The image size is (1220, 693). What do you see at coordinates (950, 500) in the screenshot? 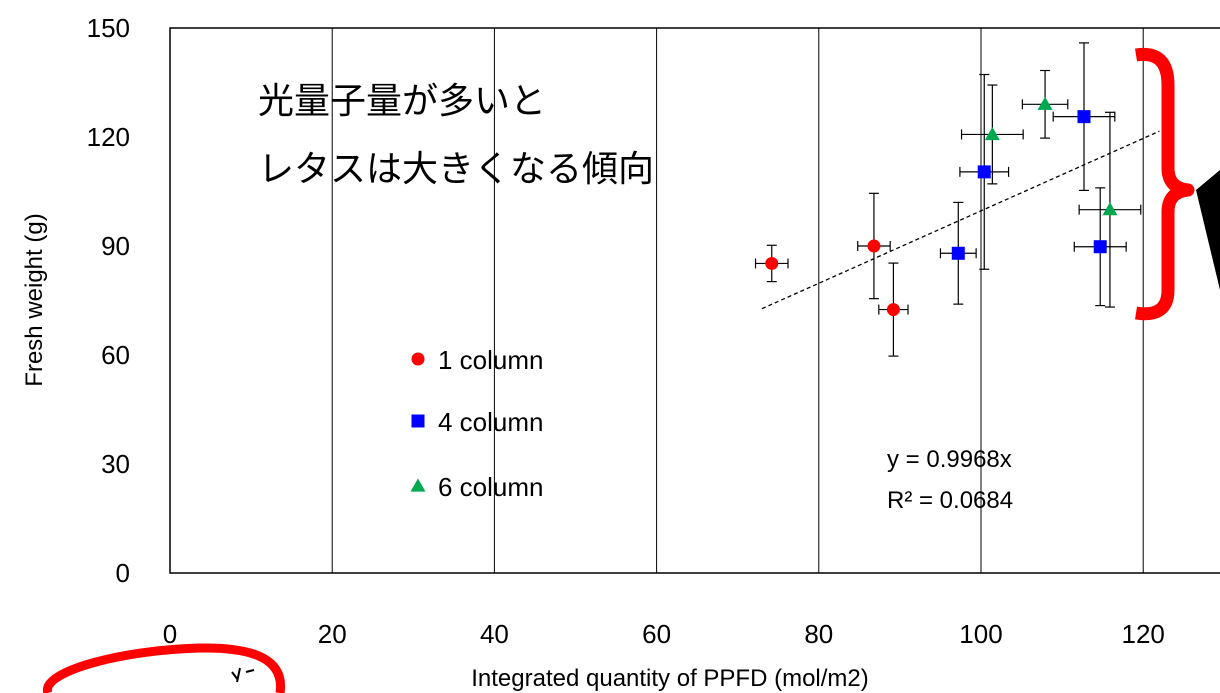
I see `trendline-r-squared: R² = 0.0684` at bounding box center [950, 500].